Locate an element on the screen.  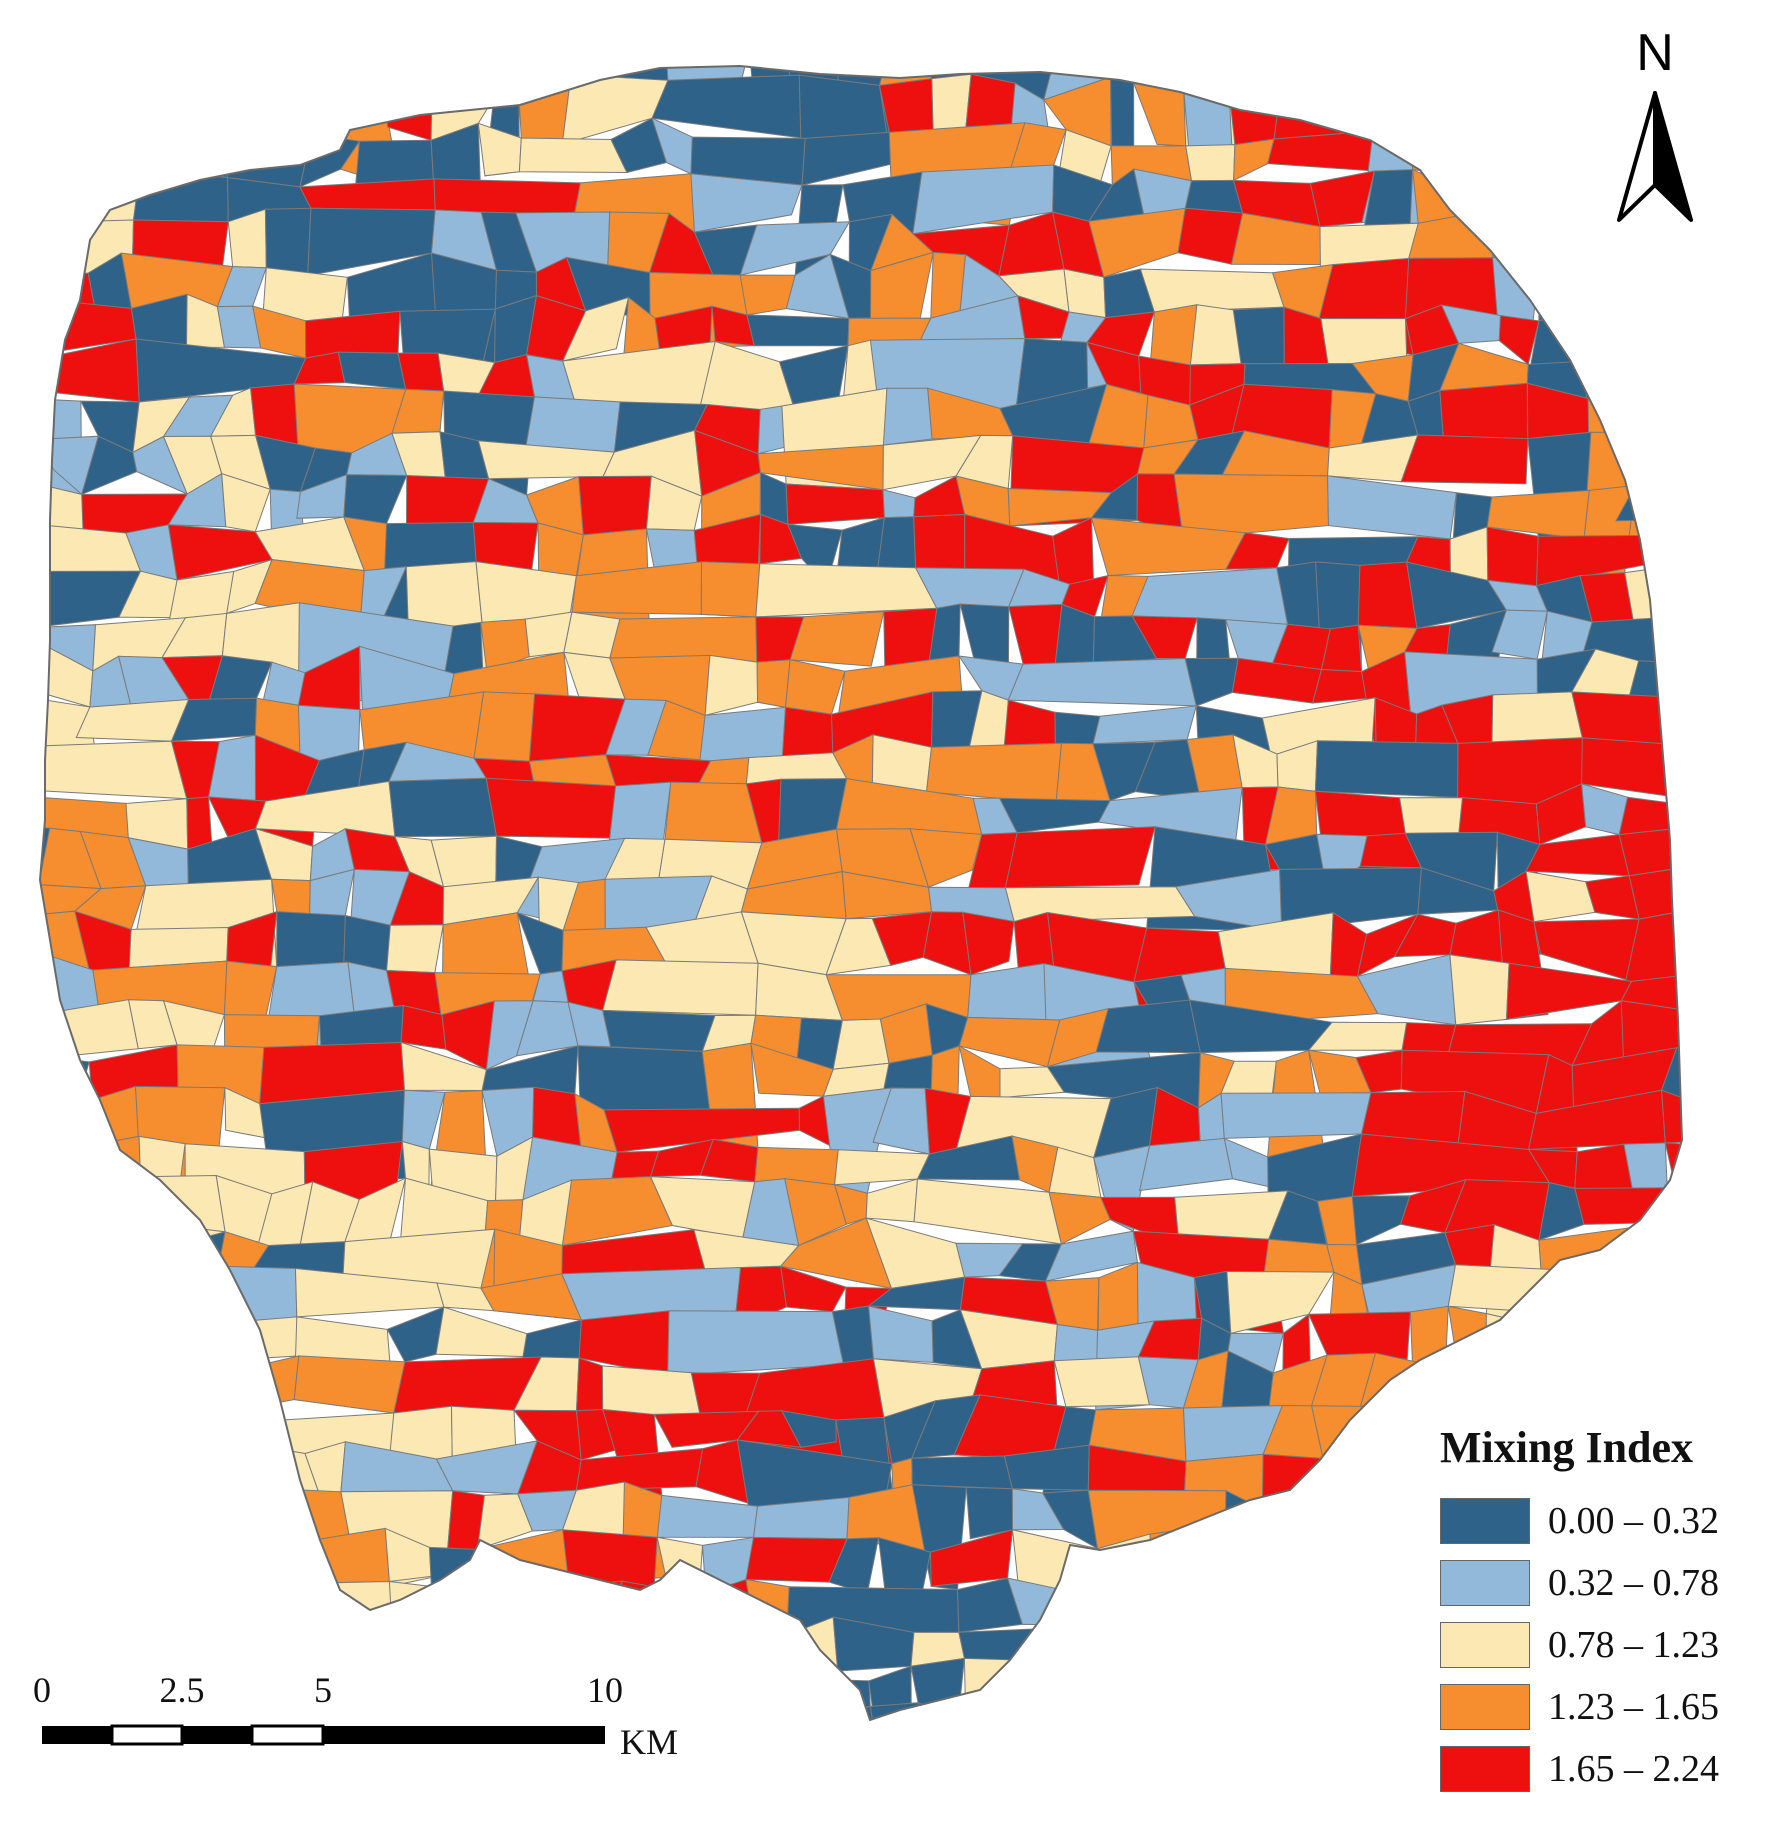
legend-item-class-2: 0.32 – 0.78 is located at coordinates (1605, 1586).